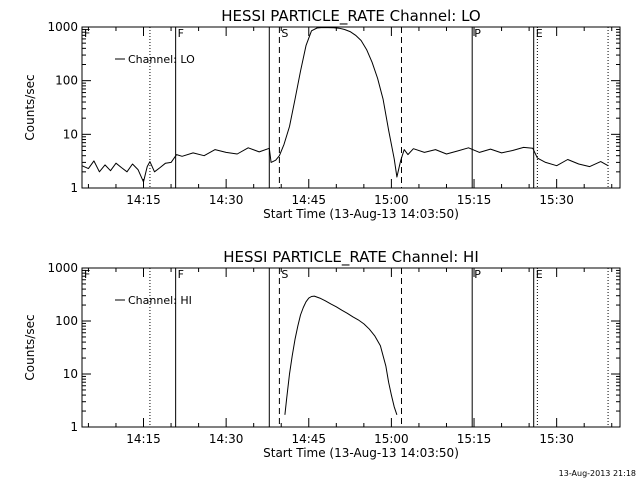 This screenshot has width=640, height=480. What do you see at coordinates (539, 33) in the screenshot?
I see `lo-marker-label: E` at bounding box center [539, 33].